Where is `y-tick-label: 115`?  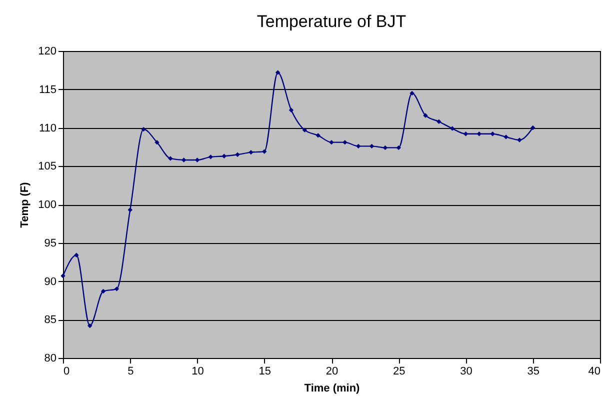 y-tick-label: 115 is located at coordinates (47, 90).